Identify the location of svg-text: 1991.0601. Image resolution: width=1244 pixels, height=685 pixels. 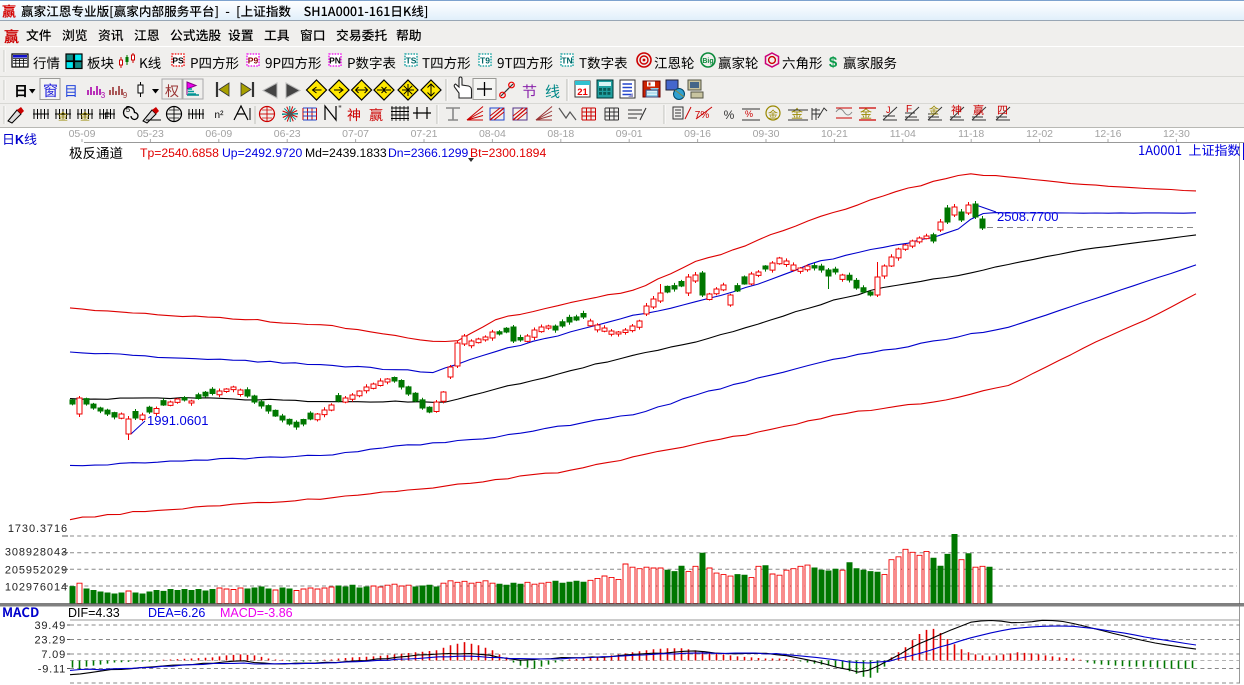
(177, 420).